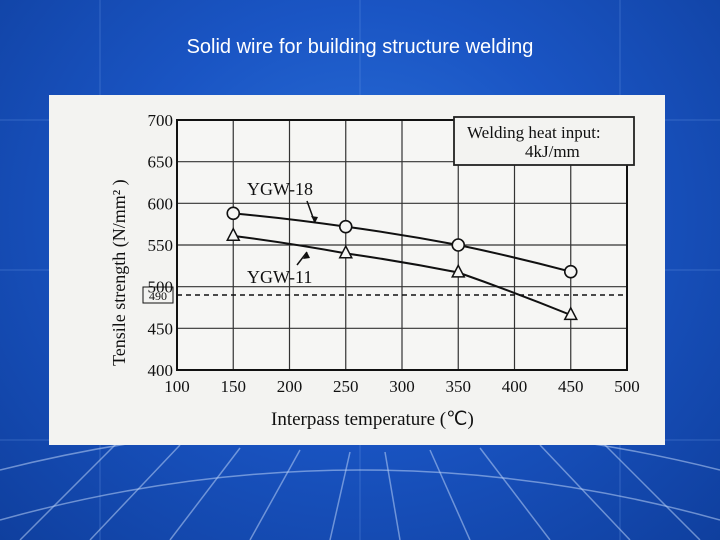 This screenshot has height=540, width=720. Describe the element at coordinates (234, 386) in the screenshot. I see `x-tick-label: 150` at that location.